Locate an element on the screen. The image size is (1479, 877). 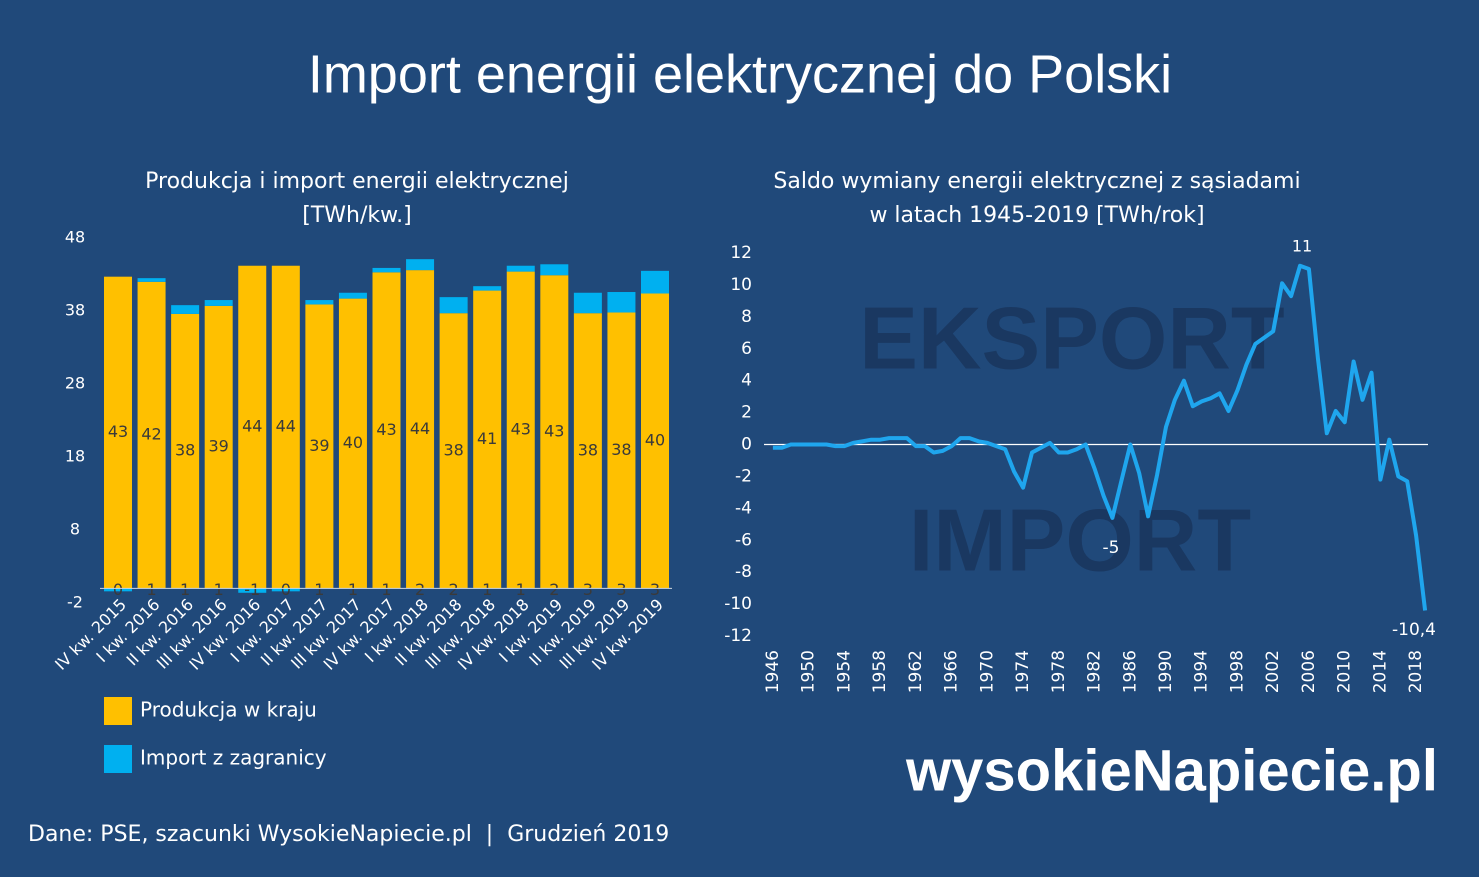
data-label: 3 is located at coordinates (588, 589).